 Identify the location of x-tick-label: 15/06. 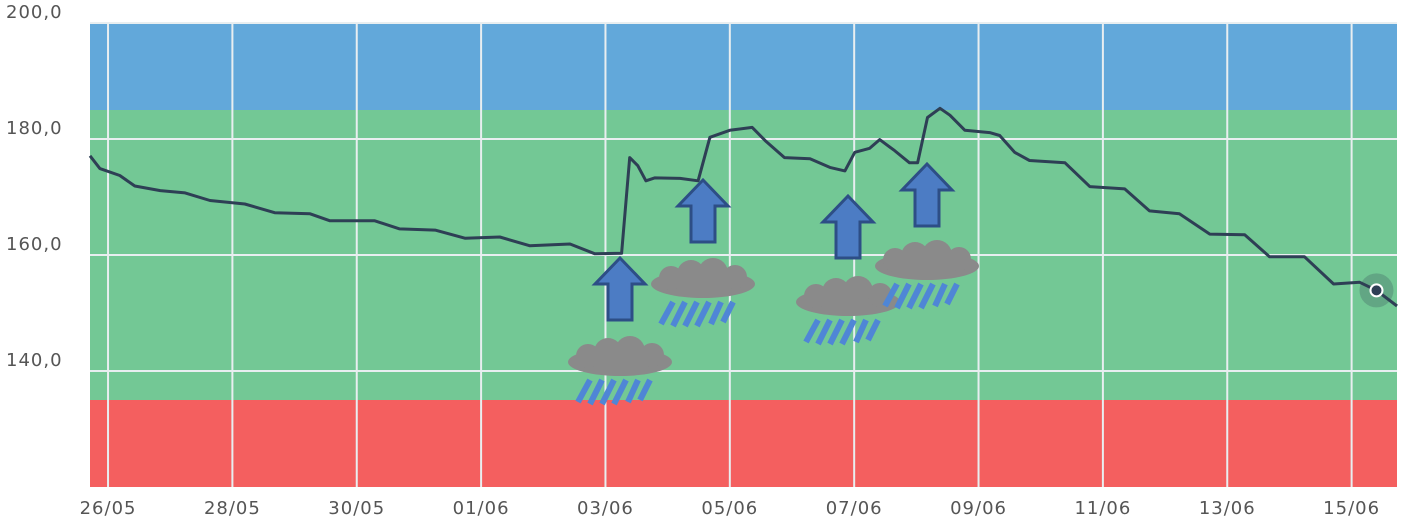
(1351, 508).